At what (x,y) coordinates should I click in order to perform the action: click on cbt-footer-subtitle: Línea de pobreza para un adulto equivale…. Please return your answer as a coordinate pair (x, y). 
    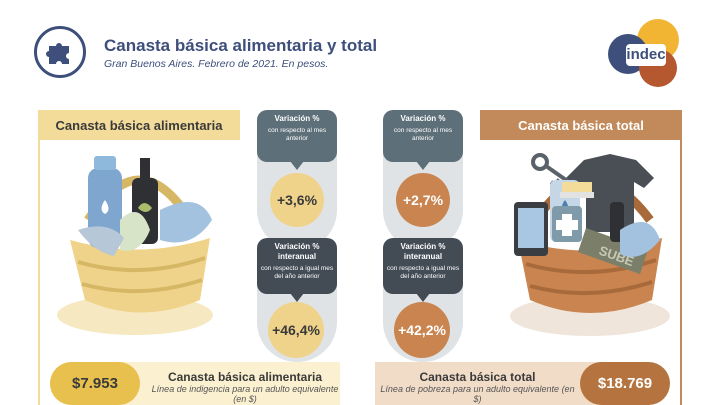
    Looking at the image, I should click on (477, 394).